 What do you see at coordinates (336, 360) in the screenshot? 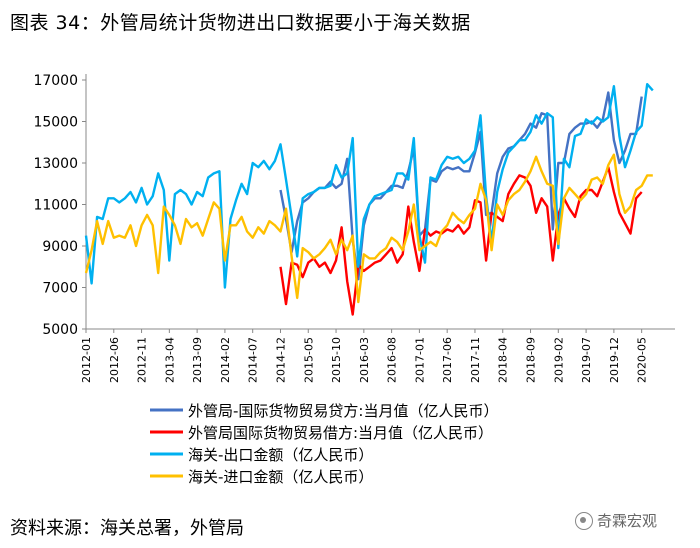
I see `x-tick-label: 2015-10` at bounding box center [336, 360].